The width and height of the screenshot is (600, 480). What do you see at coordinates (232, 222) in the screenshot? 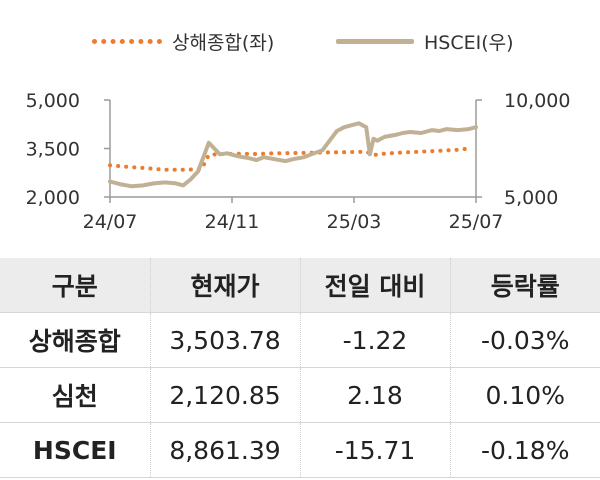
I see `x-tick-label: 24/11` at bounding box center [232, 222].